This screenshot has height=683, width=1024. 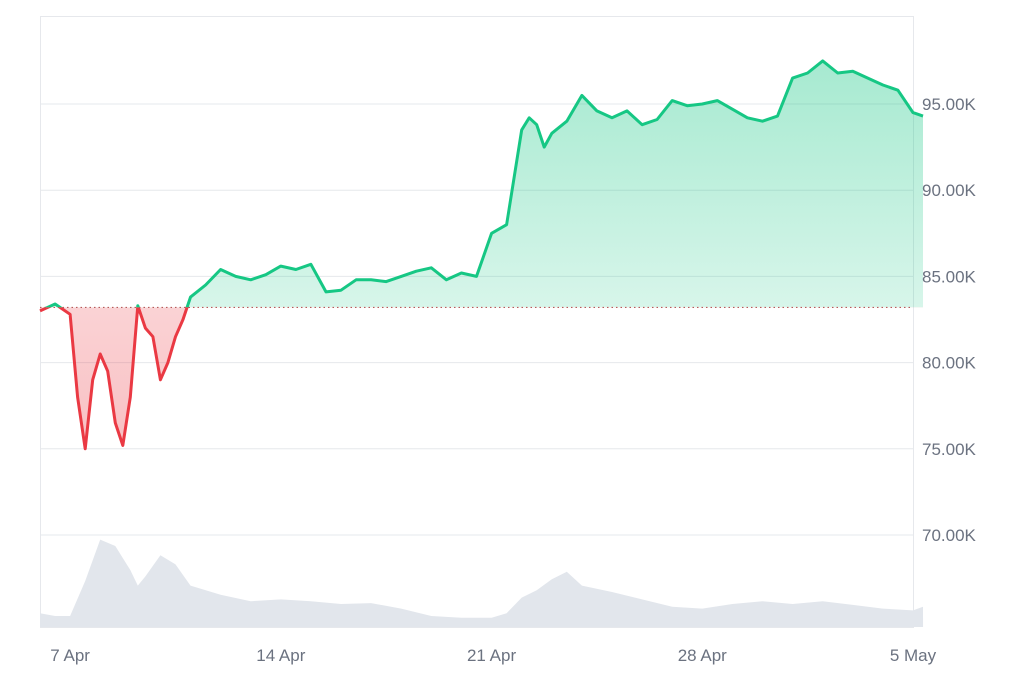 What do you see at coordinates (702, 655) in the screenshot?
I see `x-tick-label: 28 Apr` at bounding box center [702, 655].